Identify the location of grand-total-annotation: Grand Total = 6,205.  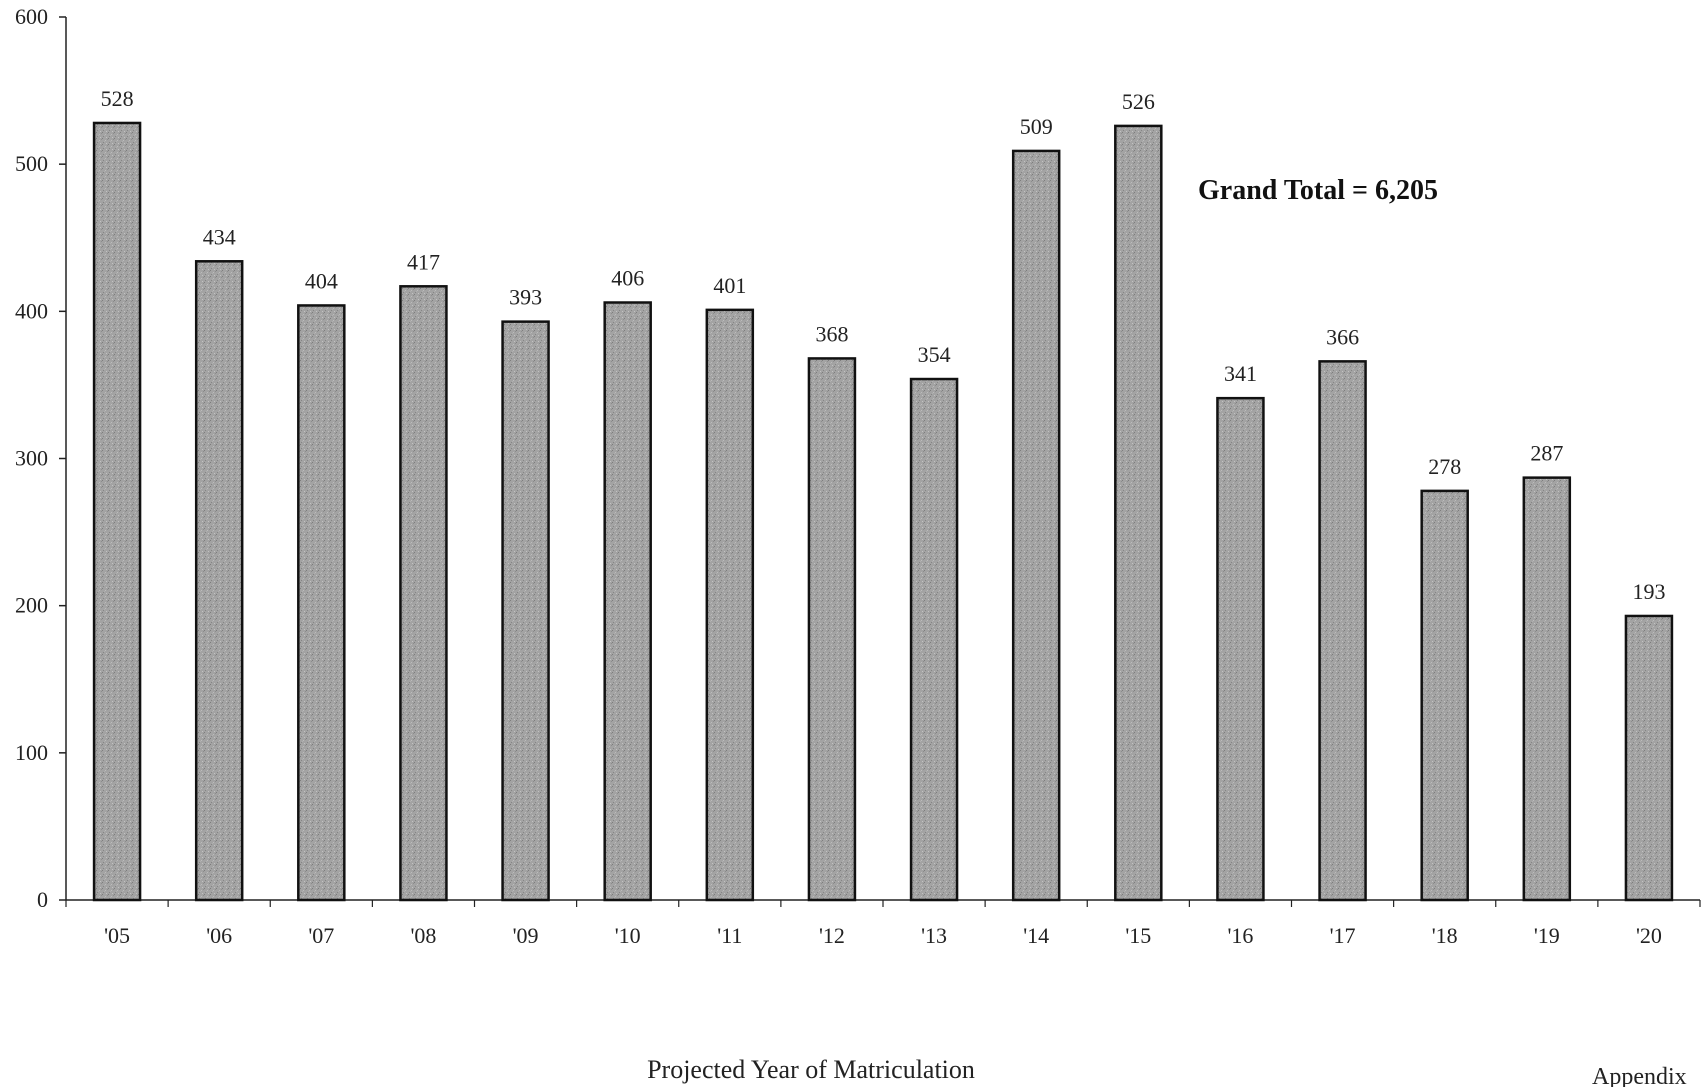
(1318, 190).